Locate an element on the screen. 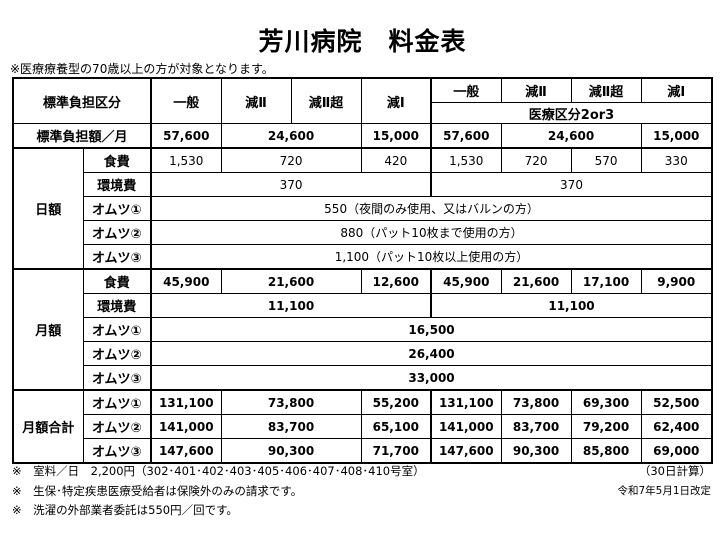  cell: 9,900 is located at coordinates (676, 281).